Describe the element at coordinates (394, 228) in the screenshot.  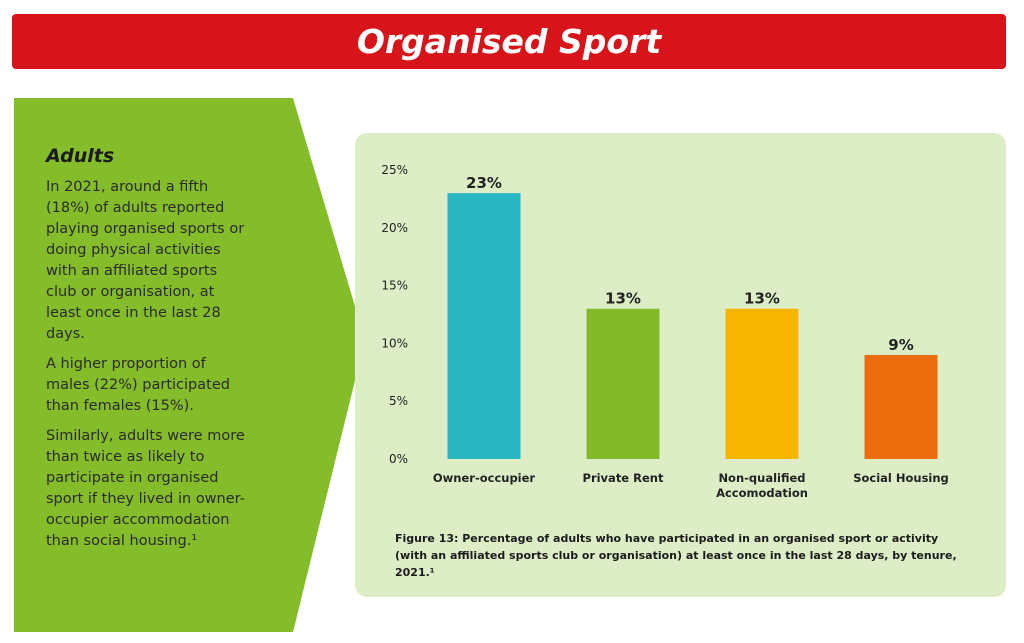
I see `y-tick-label: 20%` at that location.